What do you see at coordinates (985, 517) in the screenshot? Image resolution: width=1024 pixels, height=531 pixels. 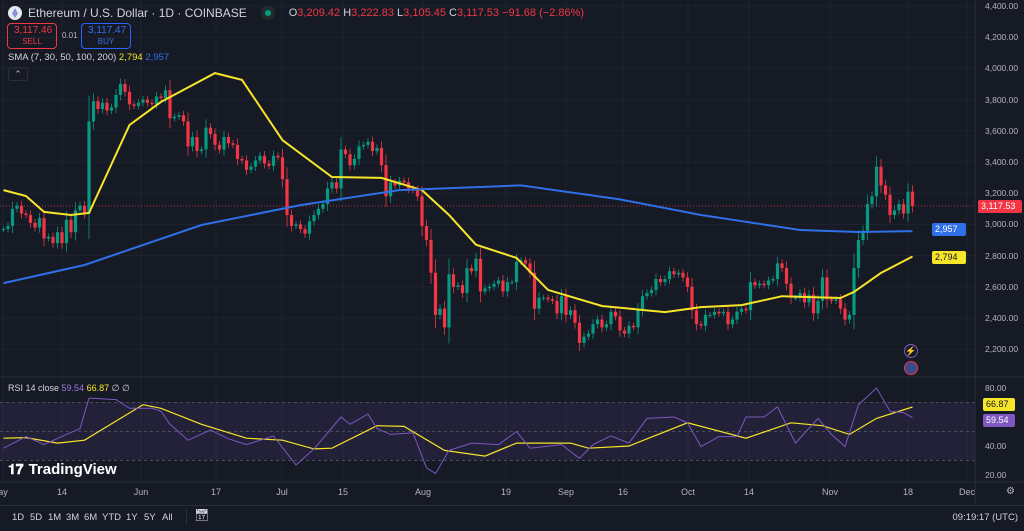 I see `clock: 09:19:17 (UTC)` at bounding box center [985, 517].